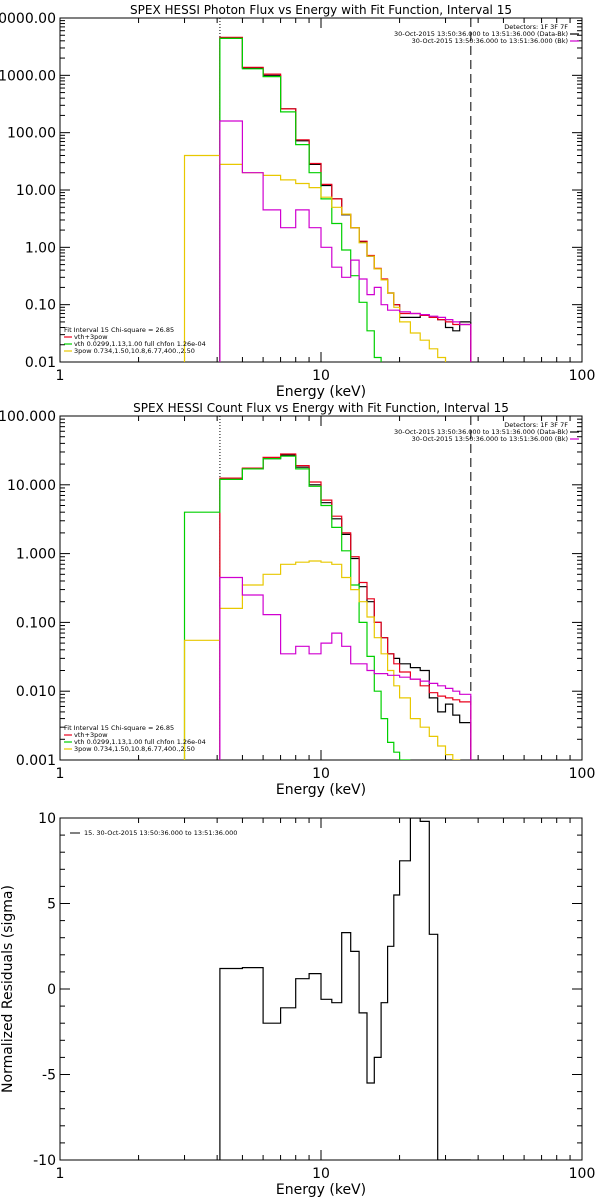 The image size is (600, 1204). I want to click on y-tick-label: 0.01, so click(40, 363).